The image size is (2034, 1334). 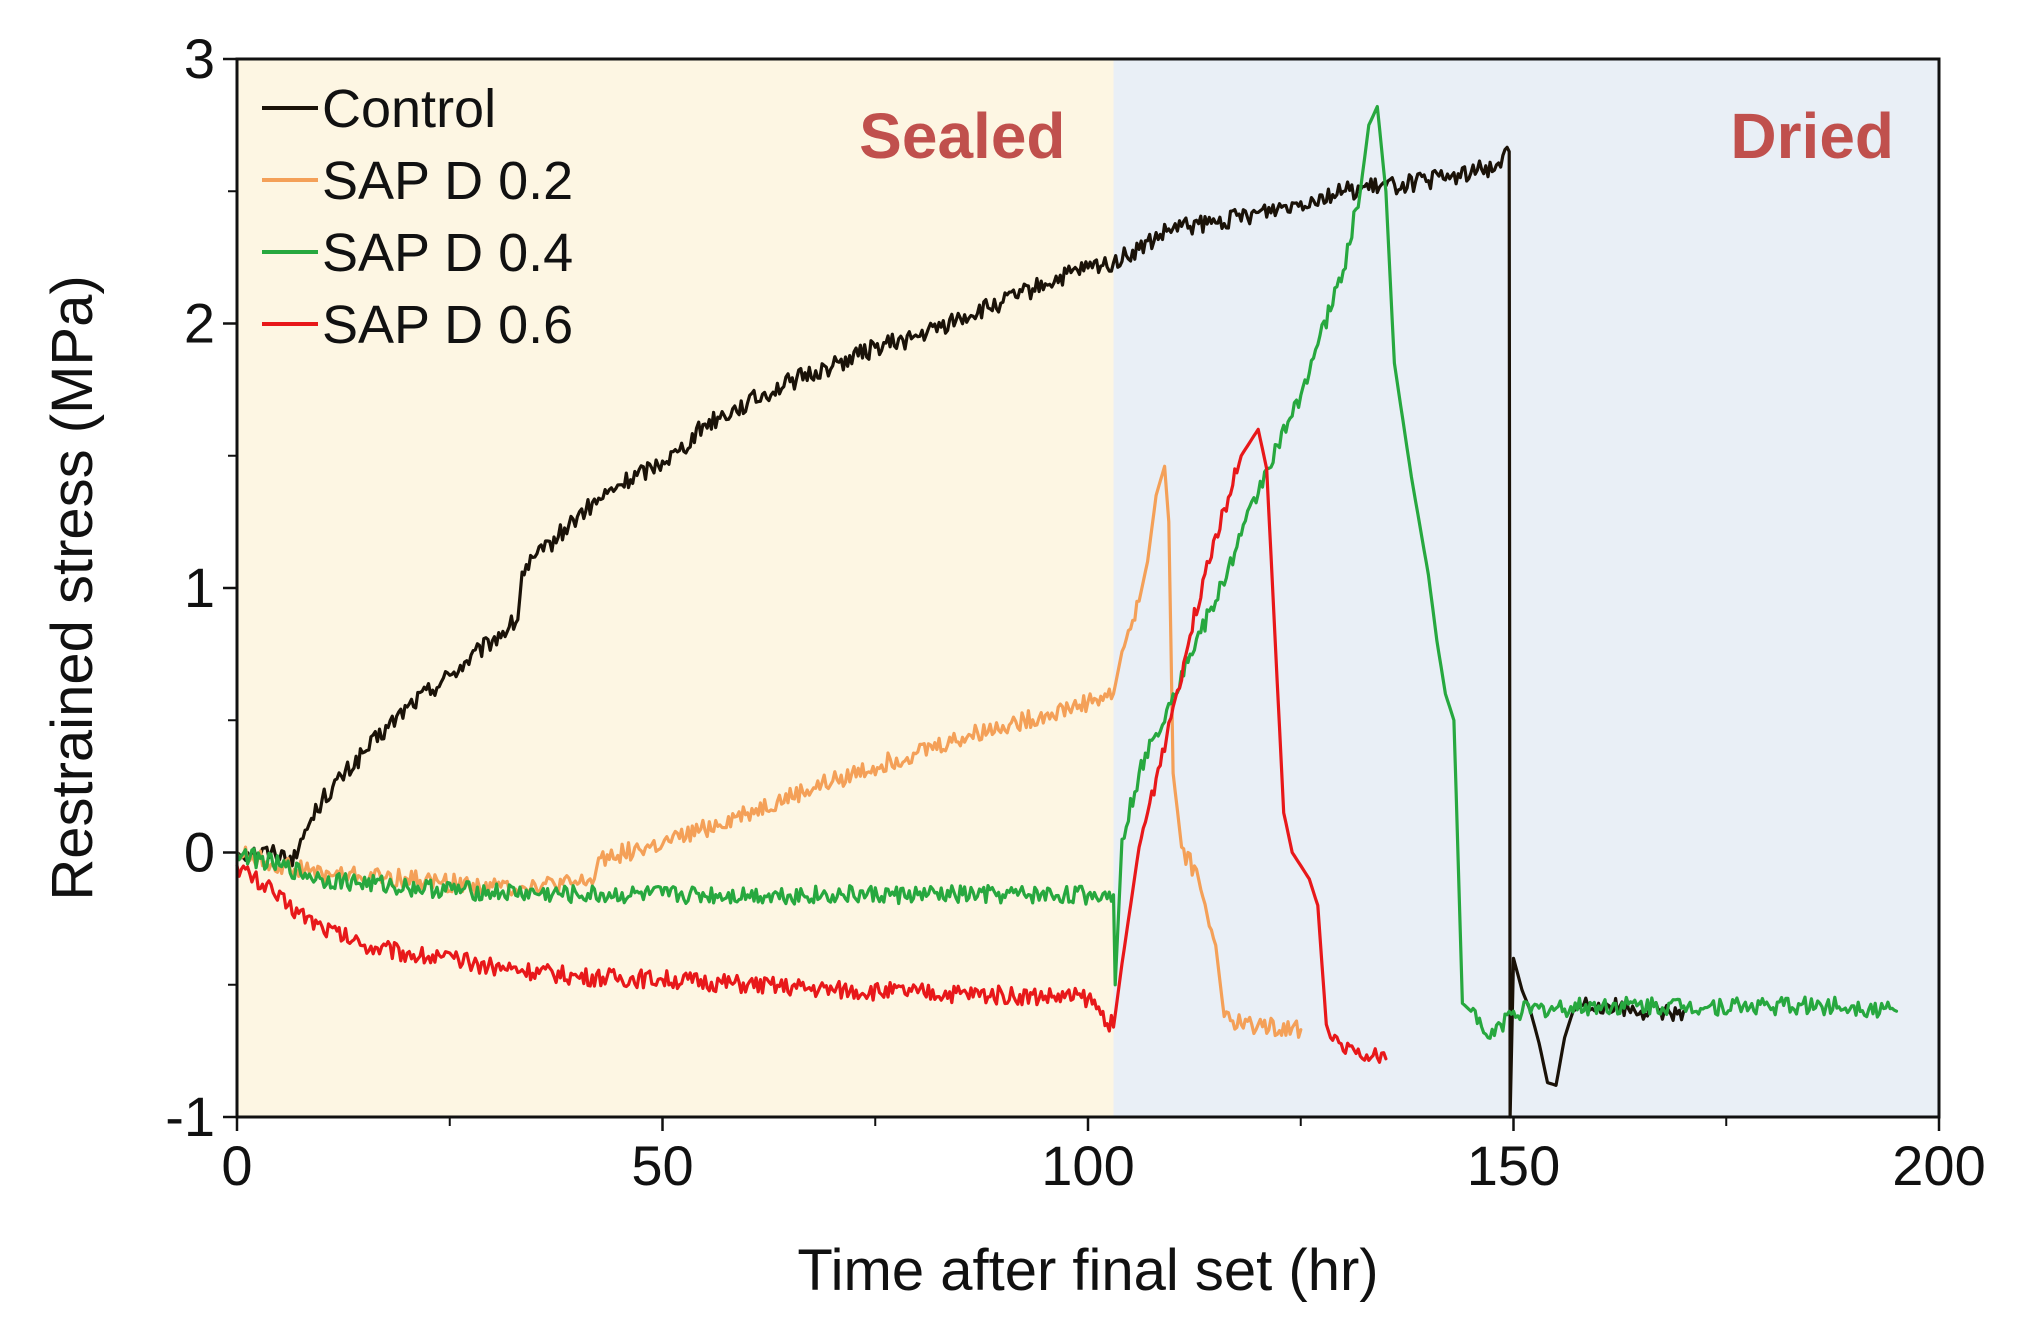 I want to click on legend-label-control: Control, so click(x=409, y=109).